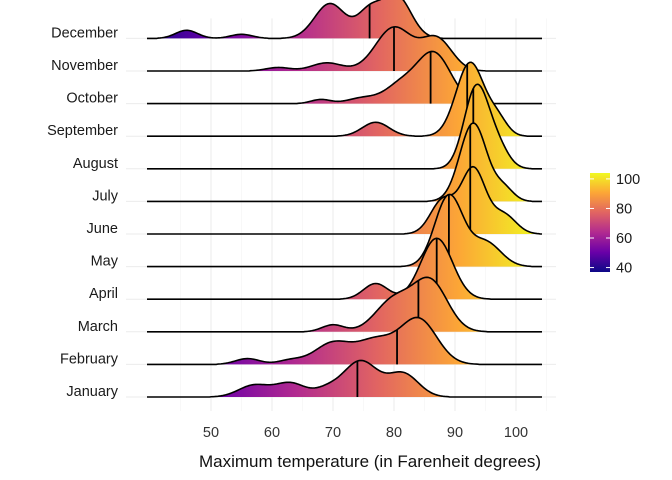 The image size is (672, 480). I want to click on ridge-december, so click(344, 20).